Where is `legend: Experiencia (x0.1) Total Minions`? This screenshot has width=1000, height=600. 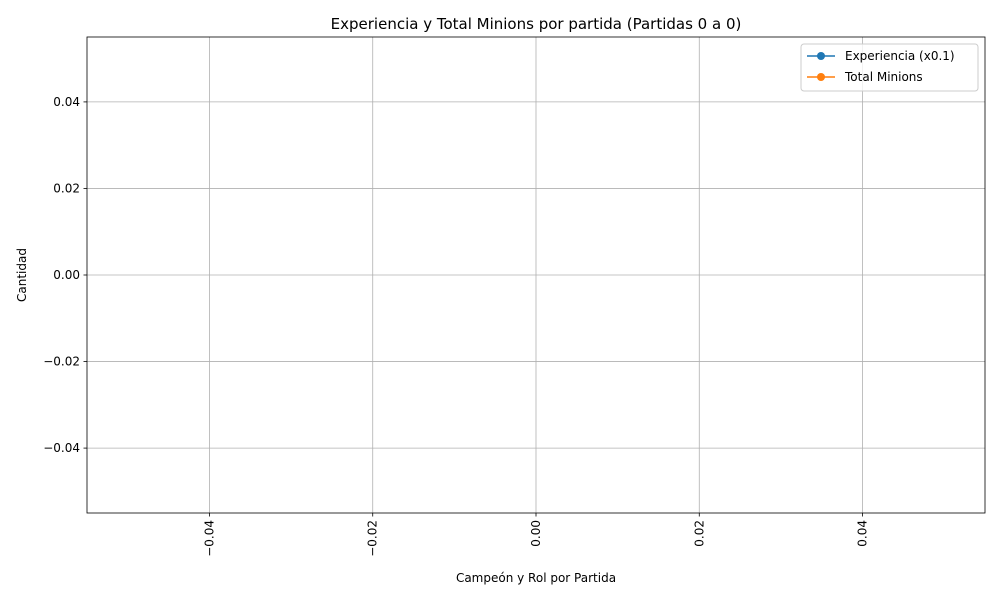
legend: Experiencia (x0.1) Total Minions is located at coordinates (889, 67).